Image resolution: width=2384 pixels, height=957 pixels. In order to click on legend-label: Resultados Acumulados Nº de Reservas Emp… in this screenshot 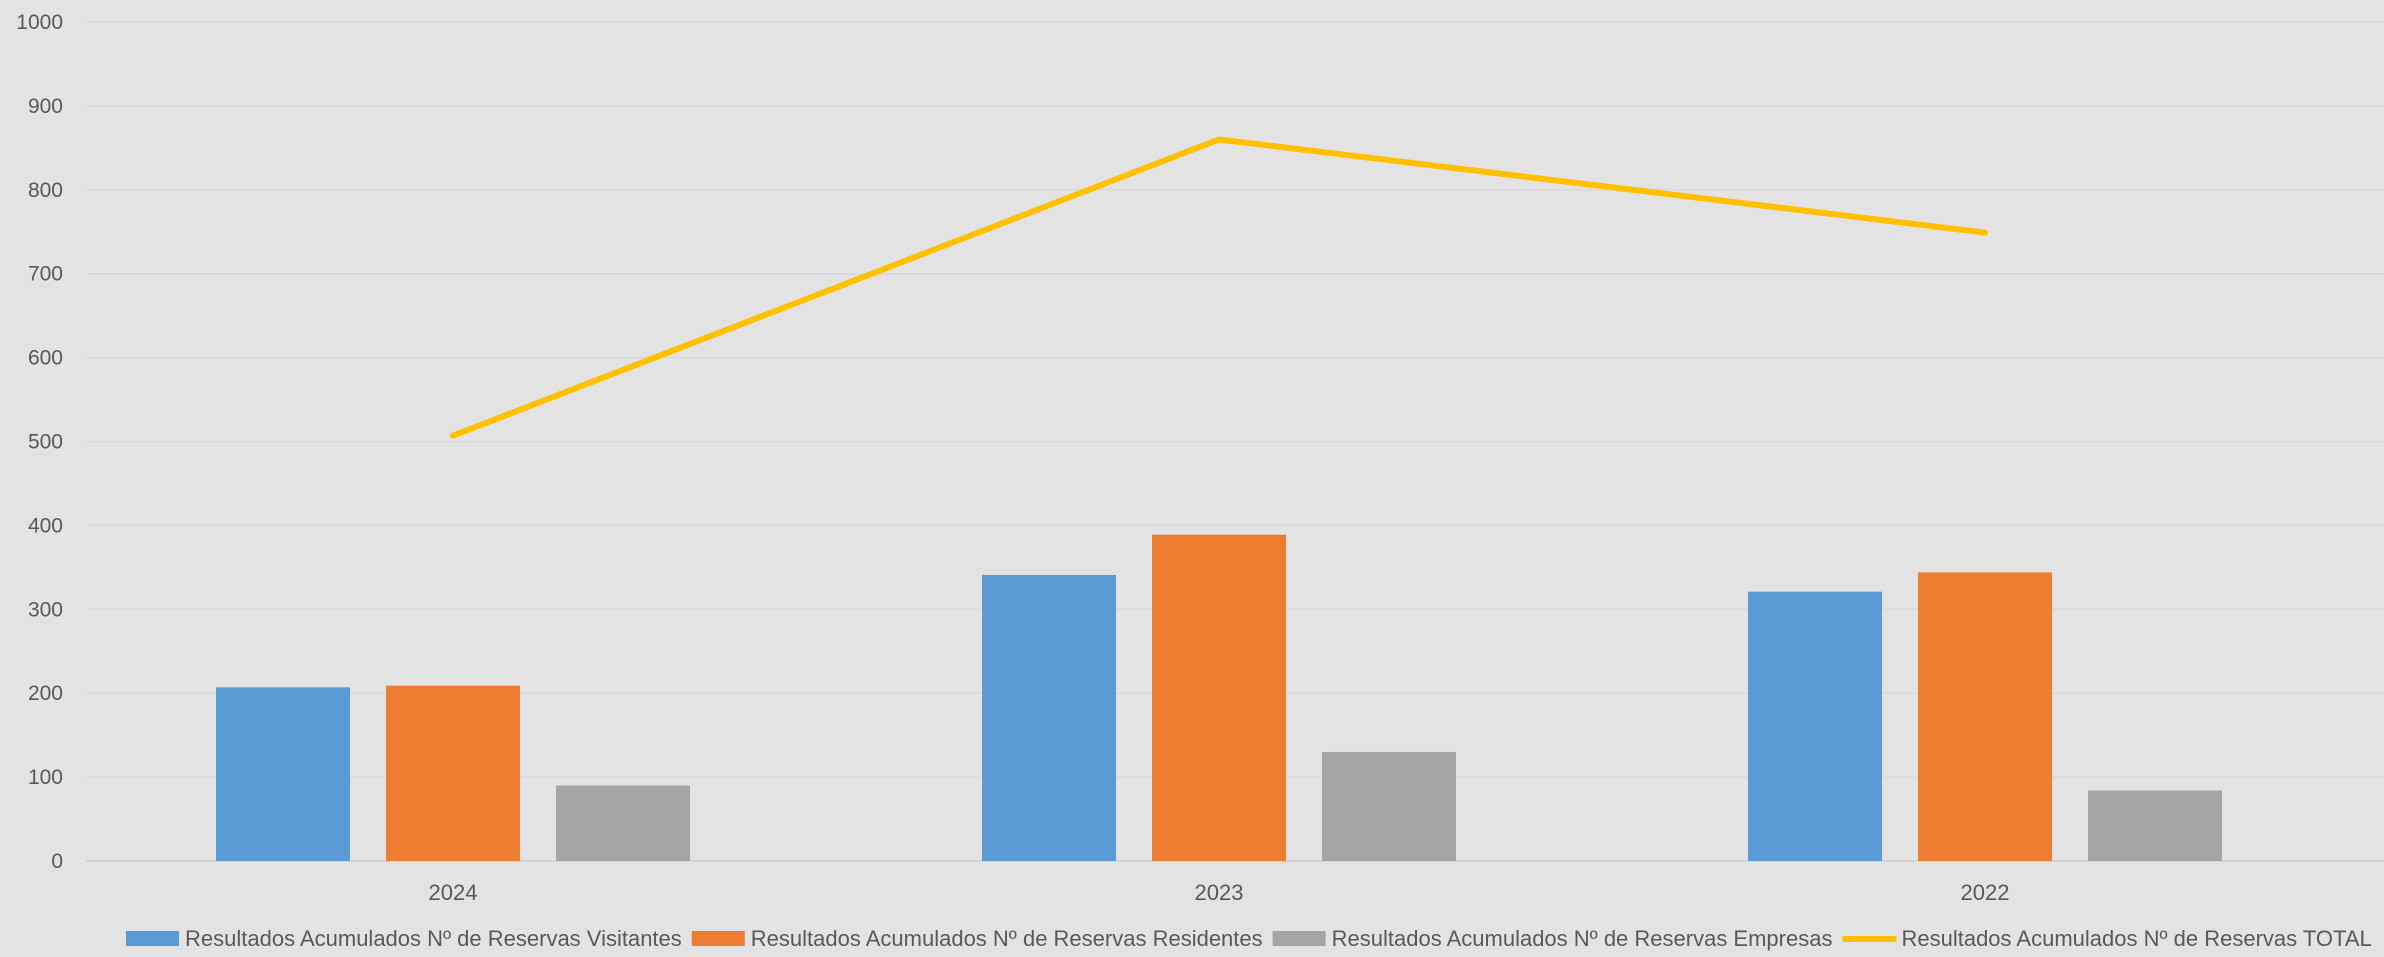, I will do `click(1582, 938)`.